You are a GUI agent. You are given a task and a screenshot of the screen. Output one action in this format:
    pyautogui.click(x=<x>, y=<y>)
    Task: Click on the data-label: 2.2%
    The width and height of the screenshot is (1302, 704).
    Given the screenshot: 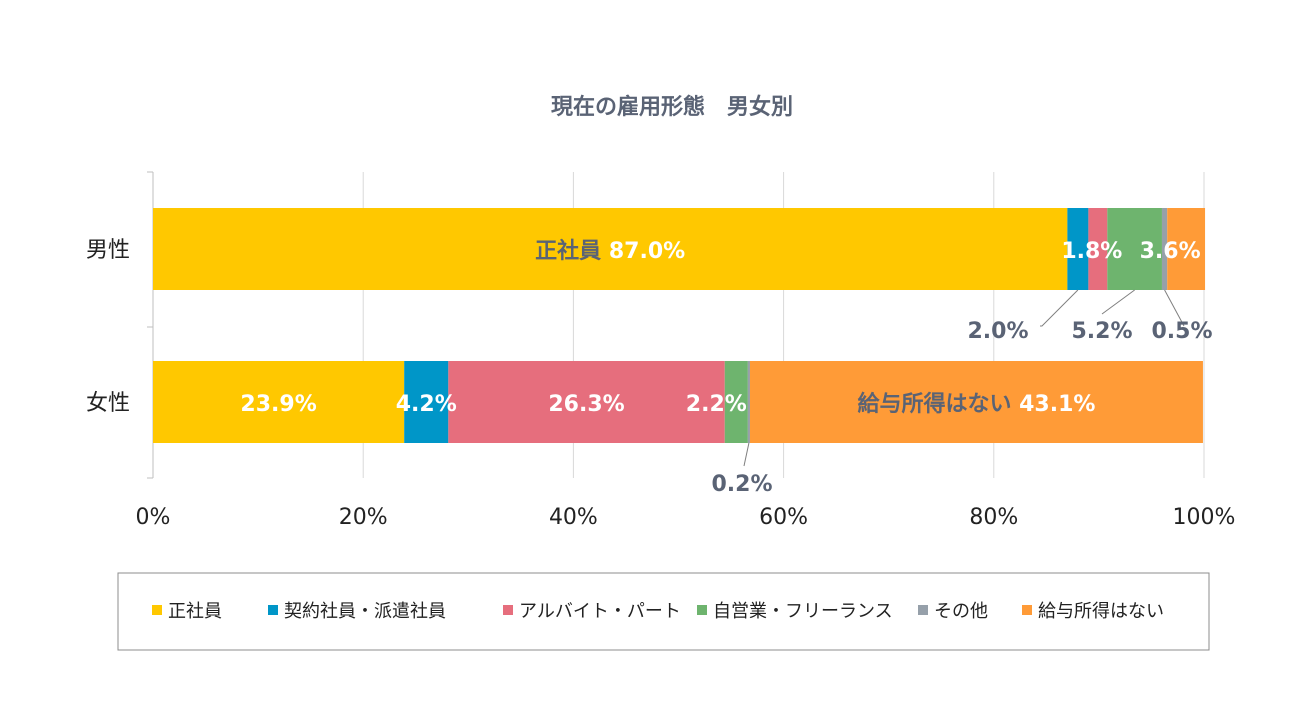 What is the action you would take?
    pyautogui.click(x=716, y=404)
    